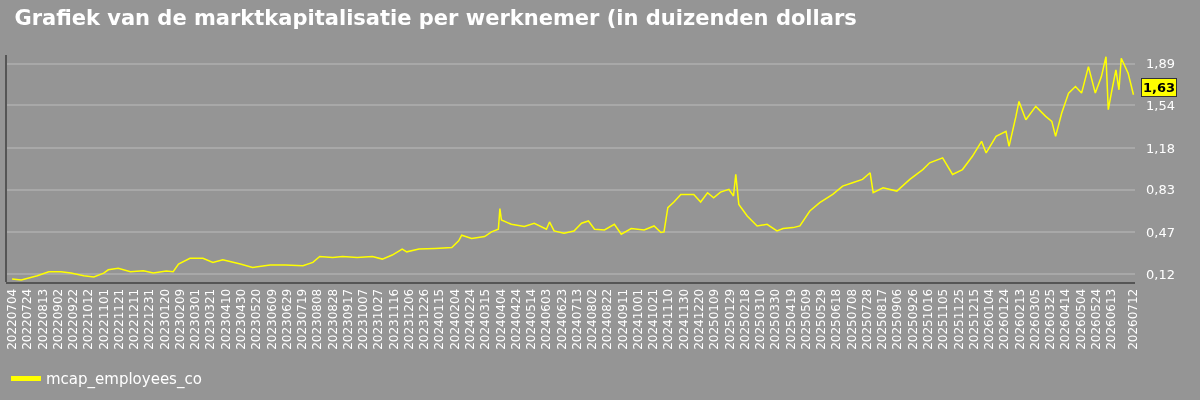  Describe the element at coordinates (851, 319) in the screenshot. I see `x-tick-label: 20250708` at that location.